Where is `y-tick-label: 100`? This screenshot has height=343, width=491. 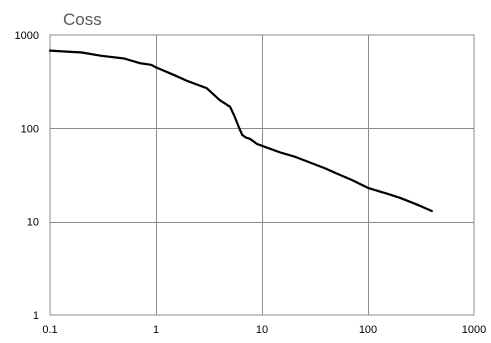 y-tick-label: 100 is located at coordinates (30, 129).